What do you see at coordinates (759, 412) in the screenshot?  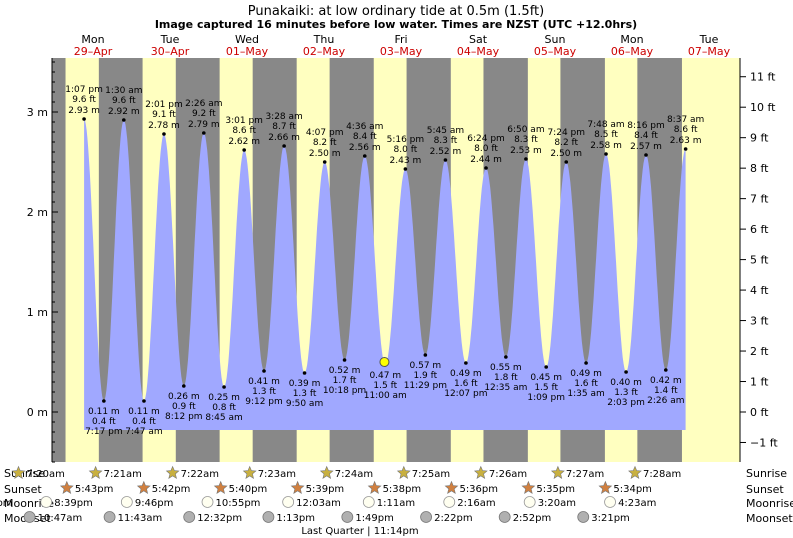 I see `right-tick-label: 0 ft` at bounding box center [759, 412].